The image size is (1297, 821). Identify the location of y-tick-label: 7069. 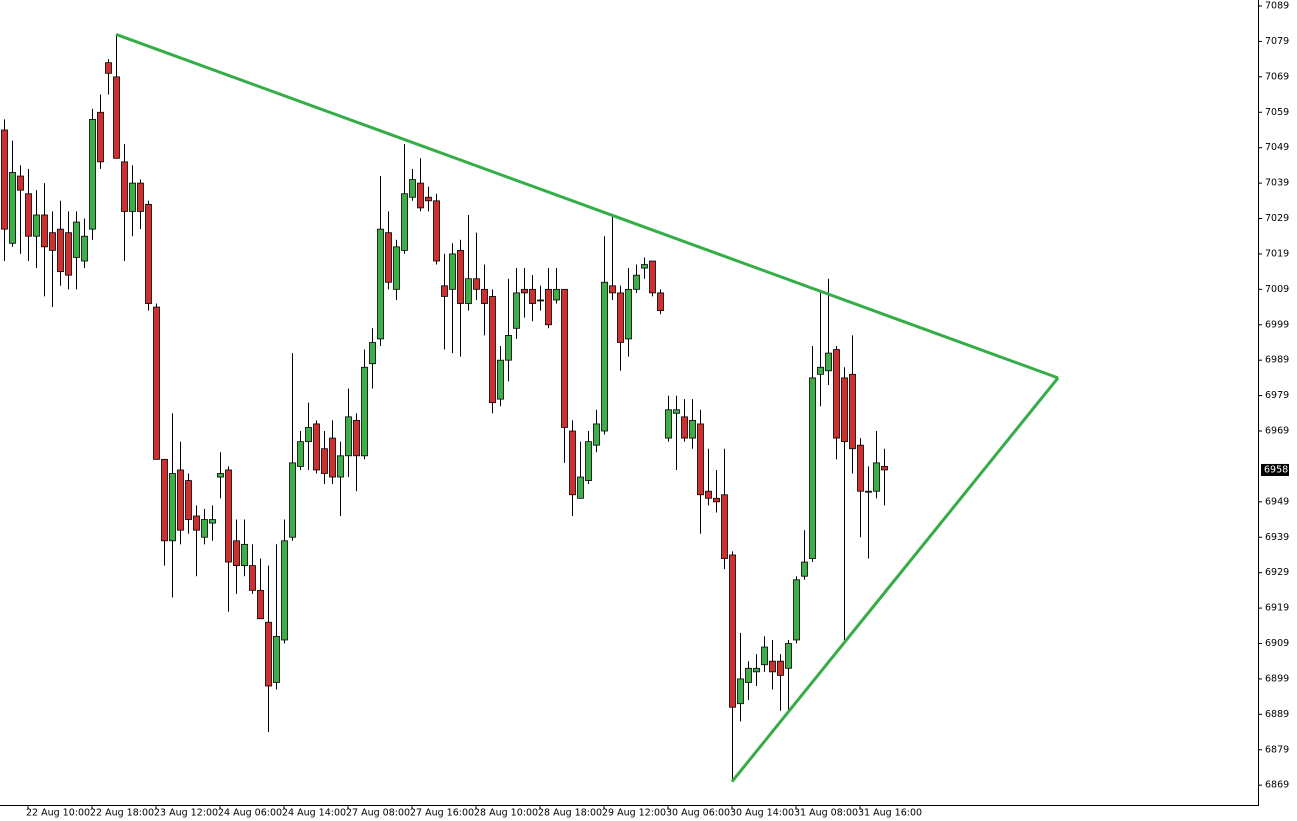
(1277, 76).